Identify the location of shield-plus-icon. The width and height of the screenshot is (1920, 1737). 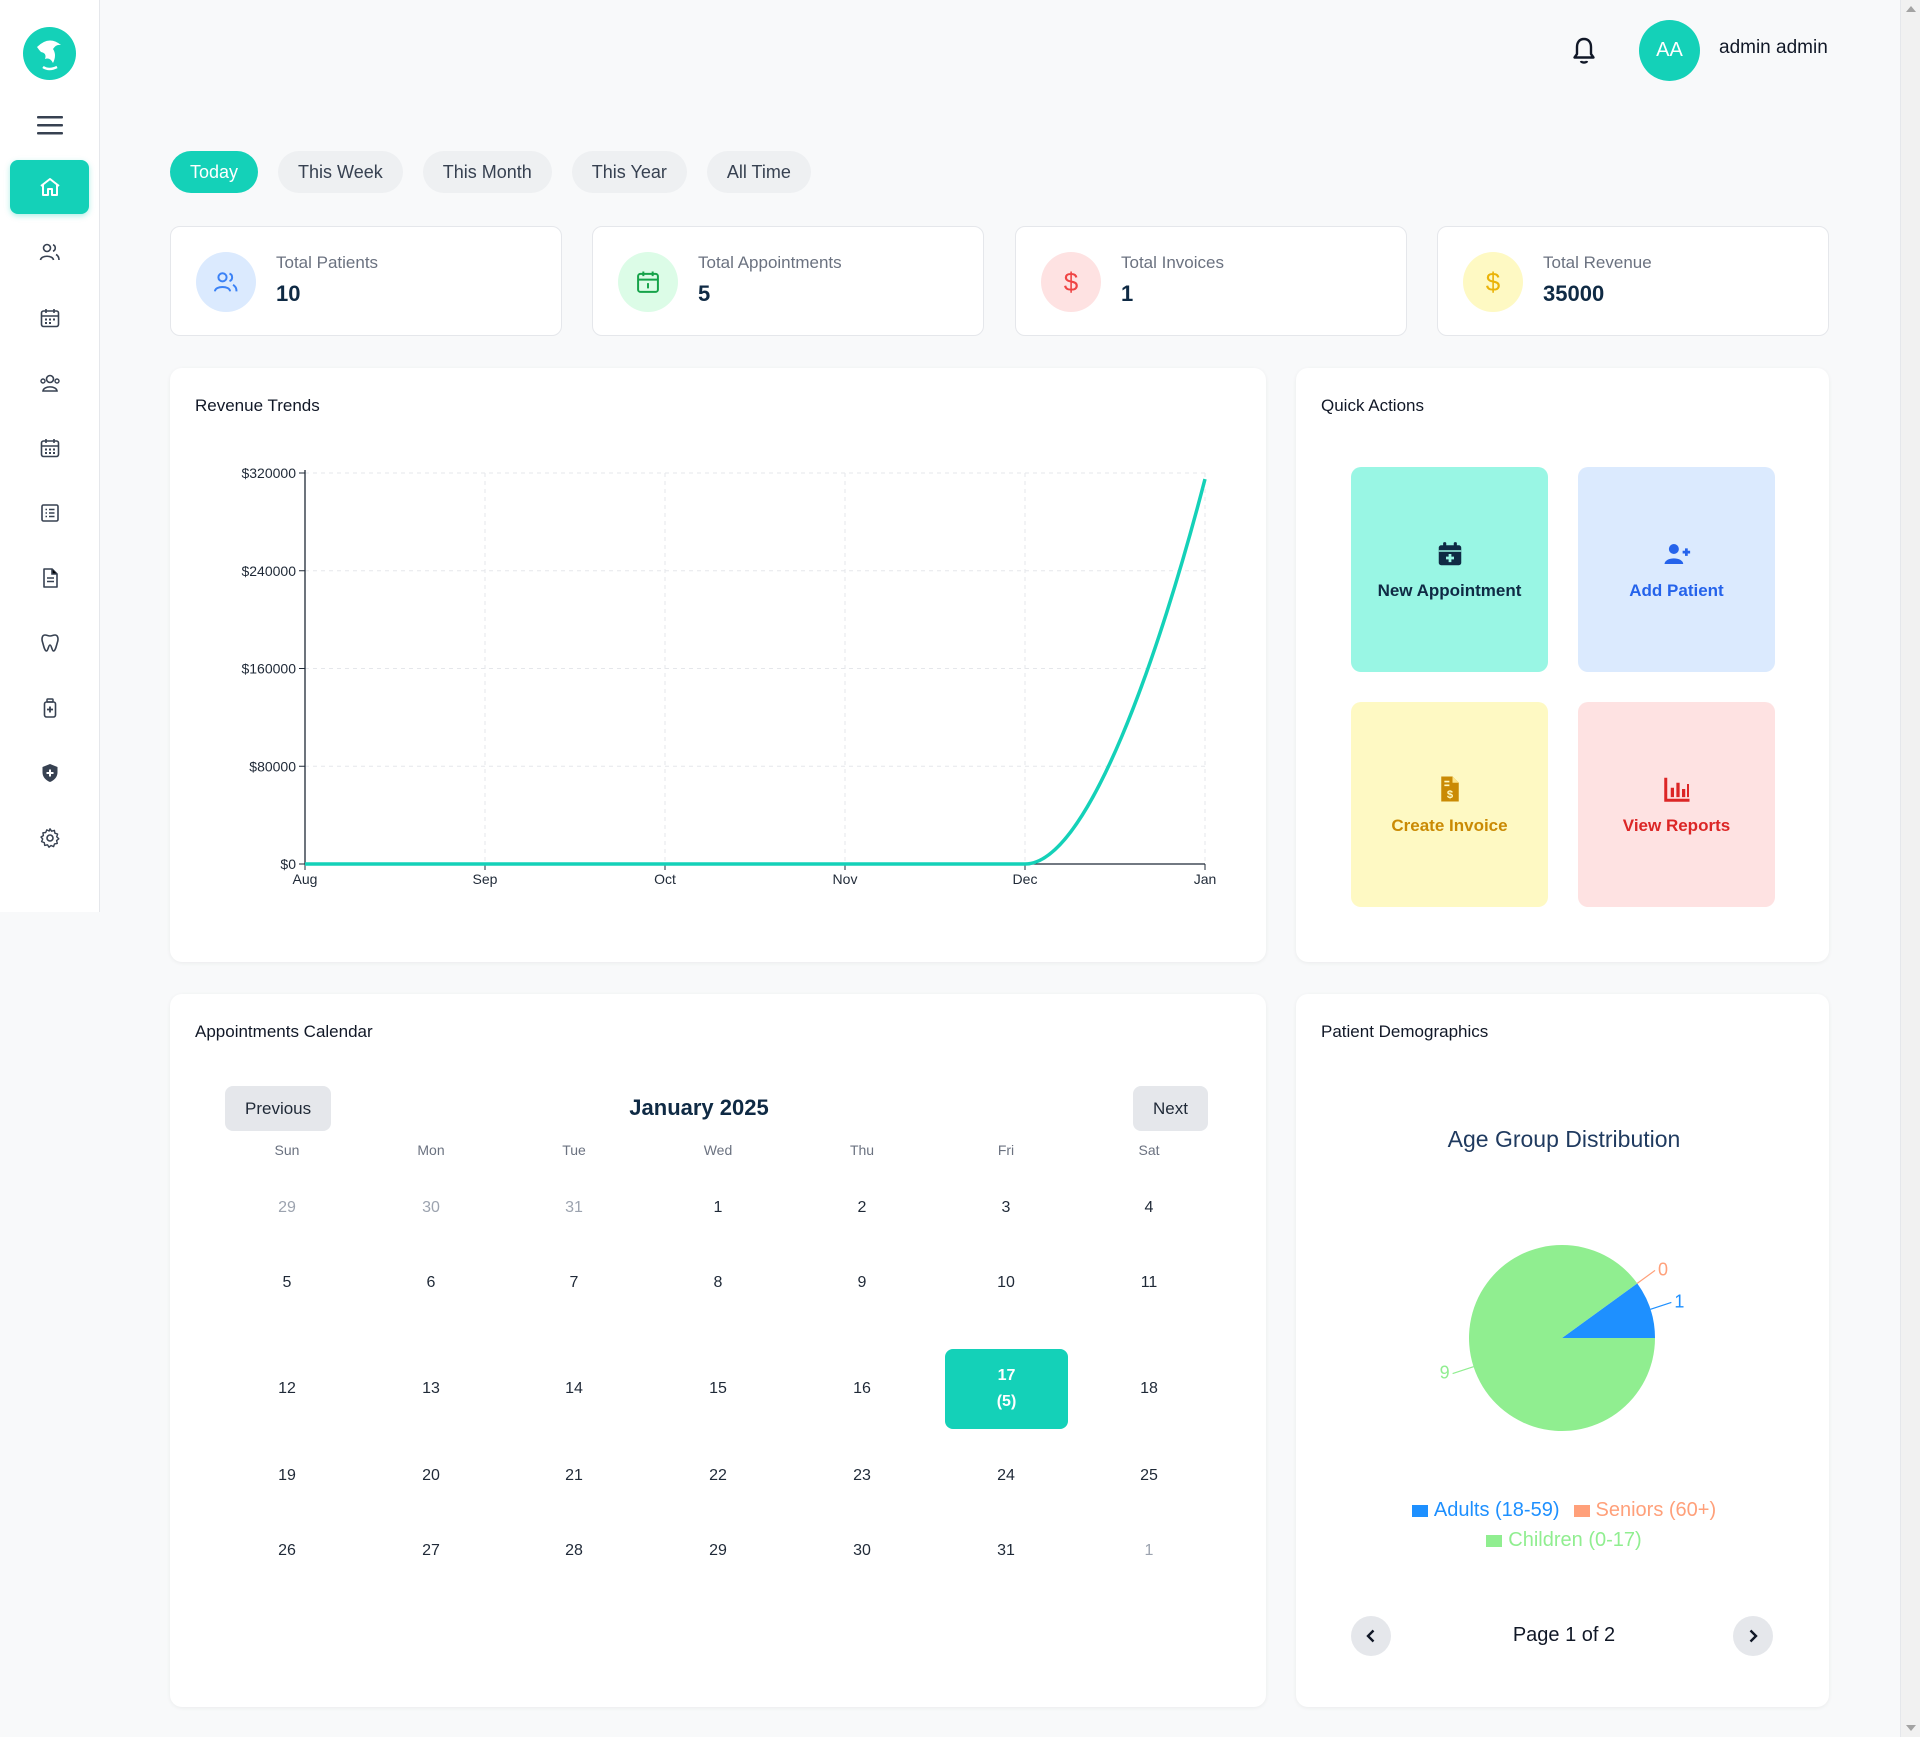
(49, 773).